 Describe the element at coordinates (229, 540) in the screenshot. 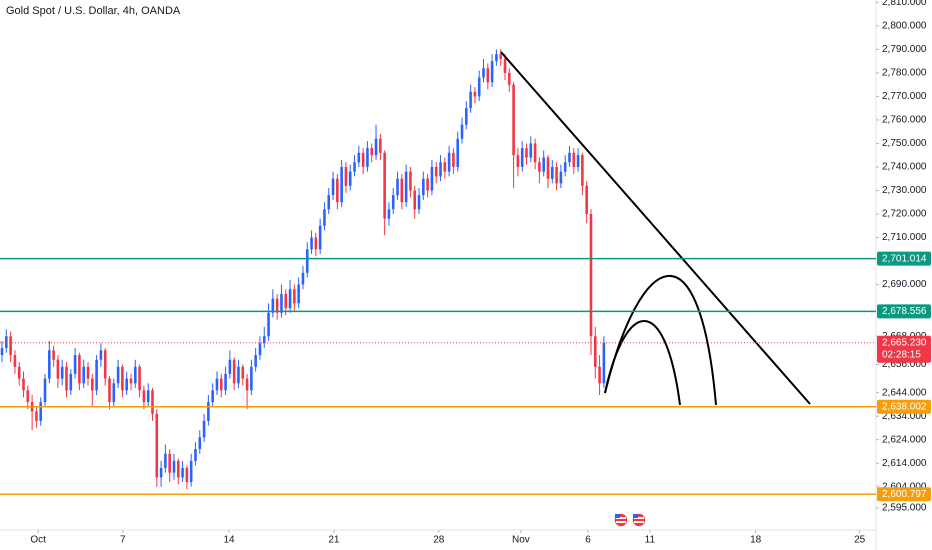

I see `x-tick-label: 14` at that location.